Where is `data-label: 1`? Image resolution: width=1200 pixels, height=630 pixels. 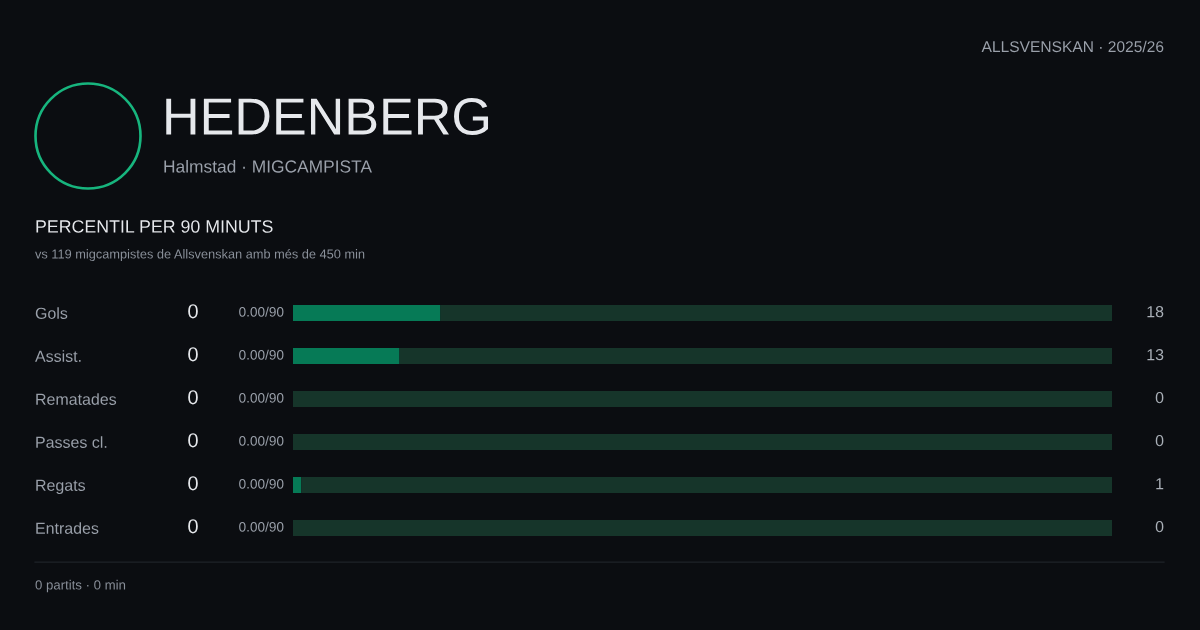 data-label: 1 is located at coordinates (1160, 484).